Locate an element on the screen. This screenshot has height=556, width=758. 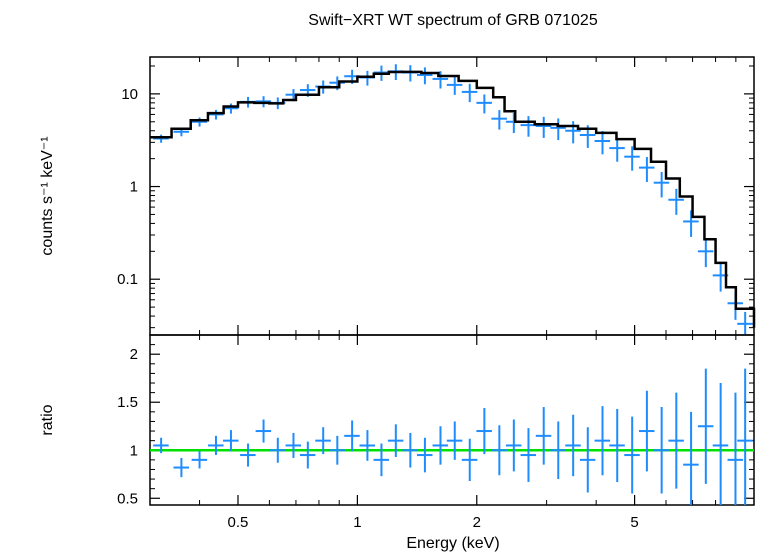
bottom-y-tick-label: 1 is located at coordinates (134, 450).